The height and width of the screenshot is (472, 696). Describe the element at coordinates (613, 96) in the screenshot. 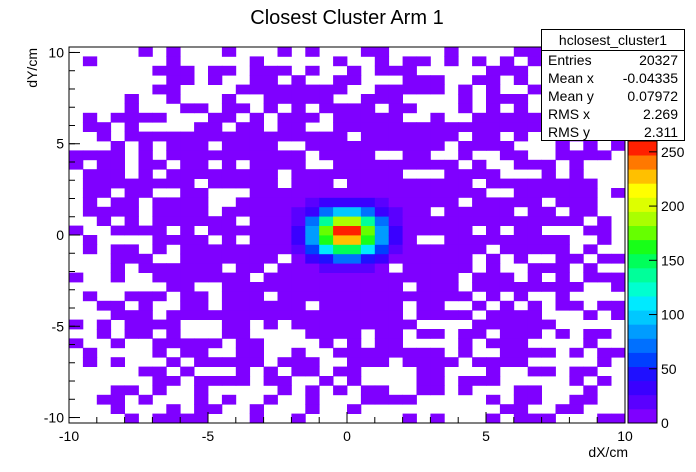

I see `stats-row-mean-y: Mean y 0.07972` at that location.